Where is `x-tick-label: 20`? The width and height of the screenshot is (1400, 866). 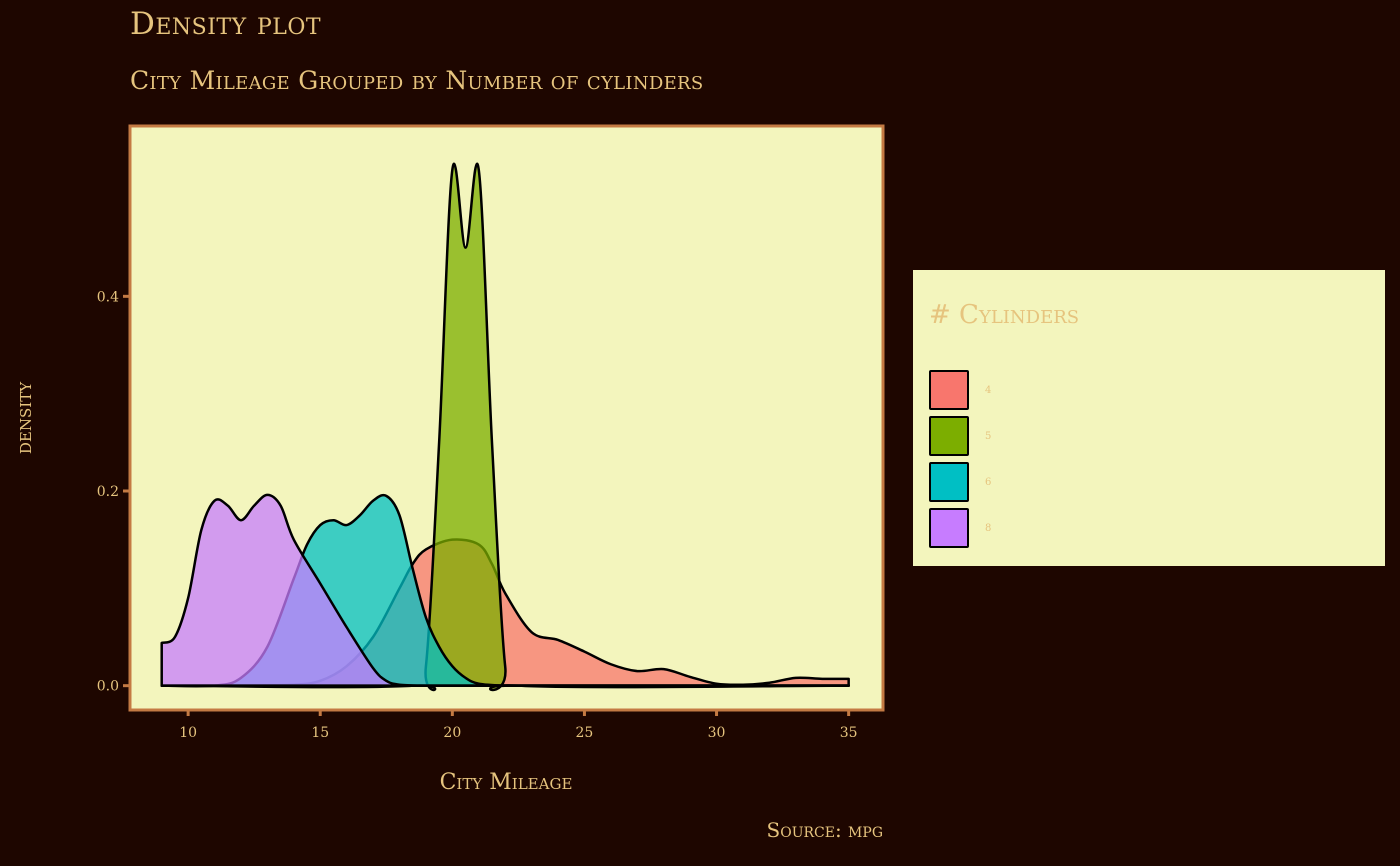
x-tick-label: 20 is located at coordinates (452, 733).